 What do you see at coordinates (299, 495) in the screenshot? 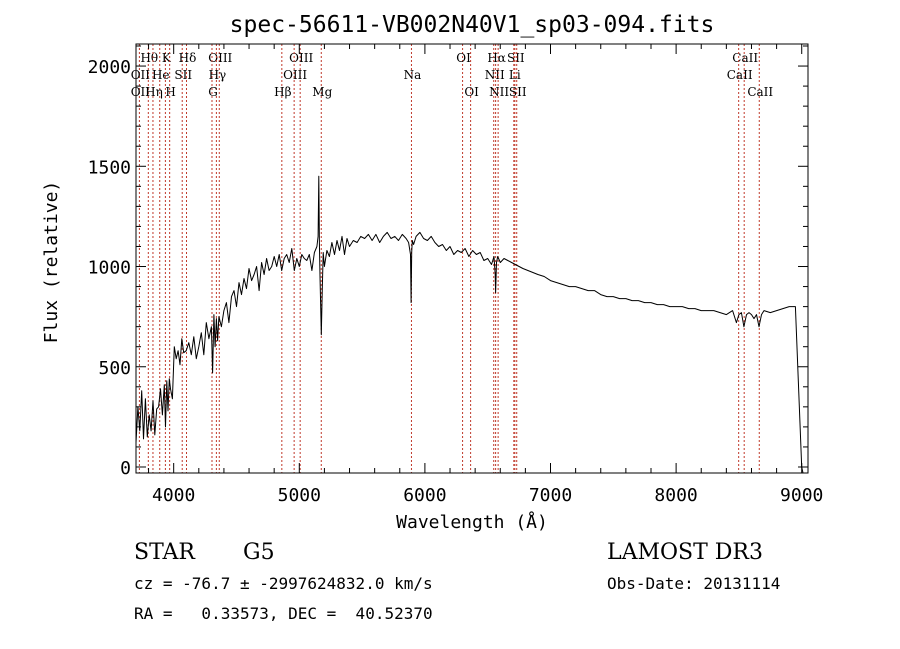
I see `x-tick-label: 5000` at bounding box center [299, 495].